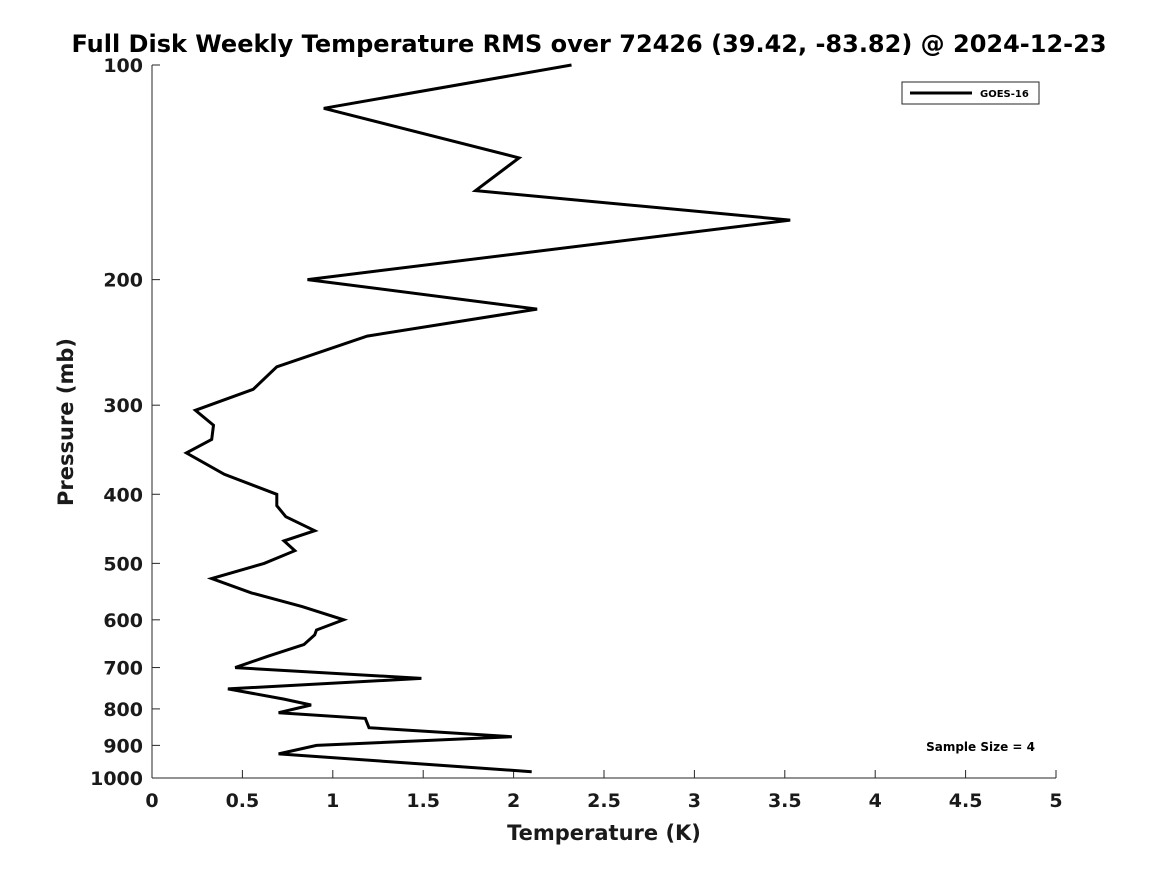 This screenshot has height=875, width=1167. What do you see at coordinates (980, 747) in the screenshot?
I see `sample-size-annotation: Sample Size = 4` at bounding box center [980, 747].